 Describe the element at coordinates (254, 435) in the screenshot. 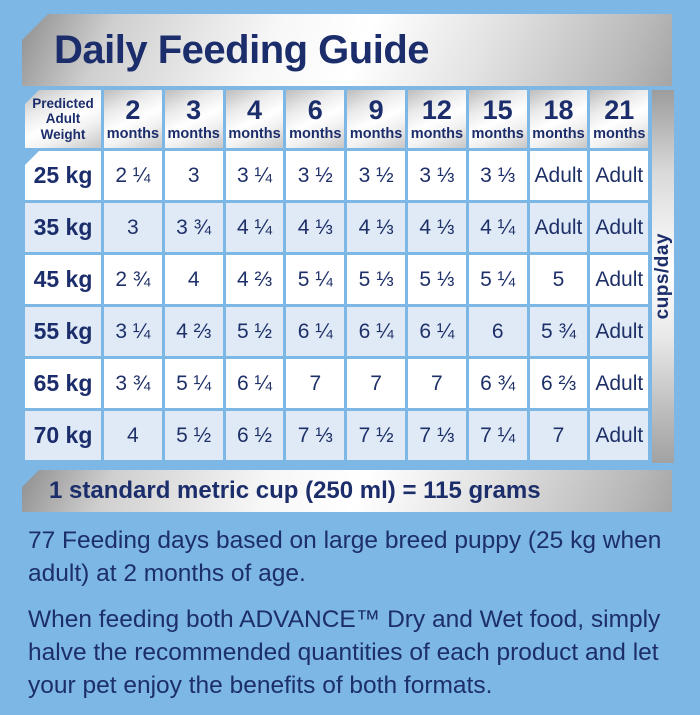

I see `feeding-value-cell: 6 ½` at that location.